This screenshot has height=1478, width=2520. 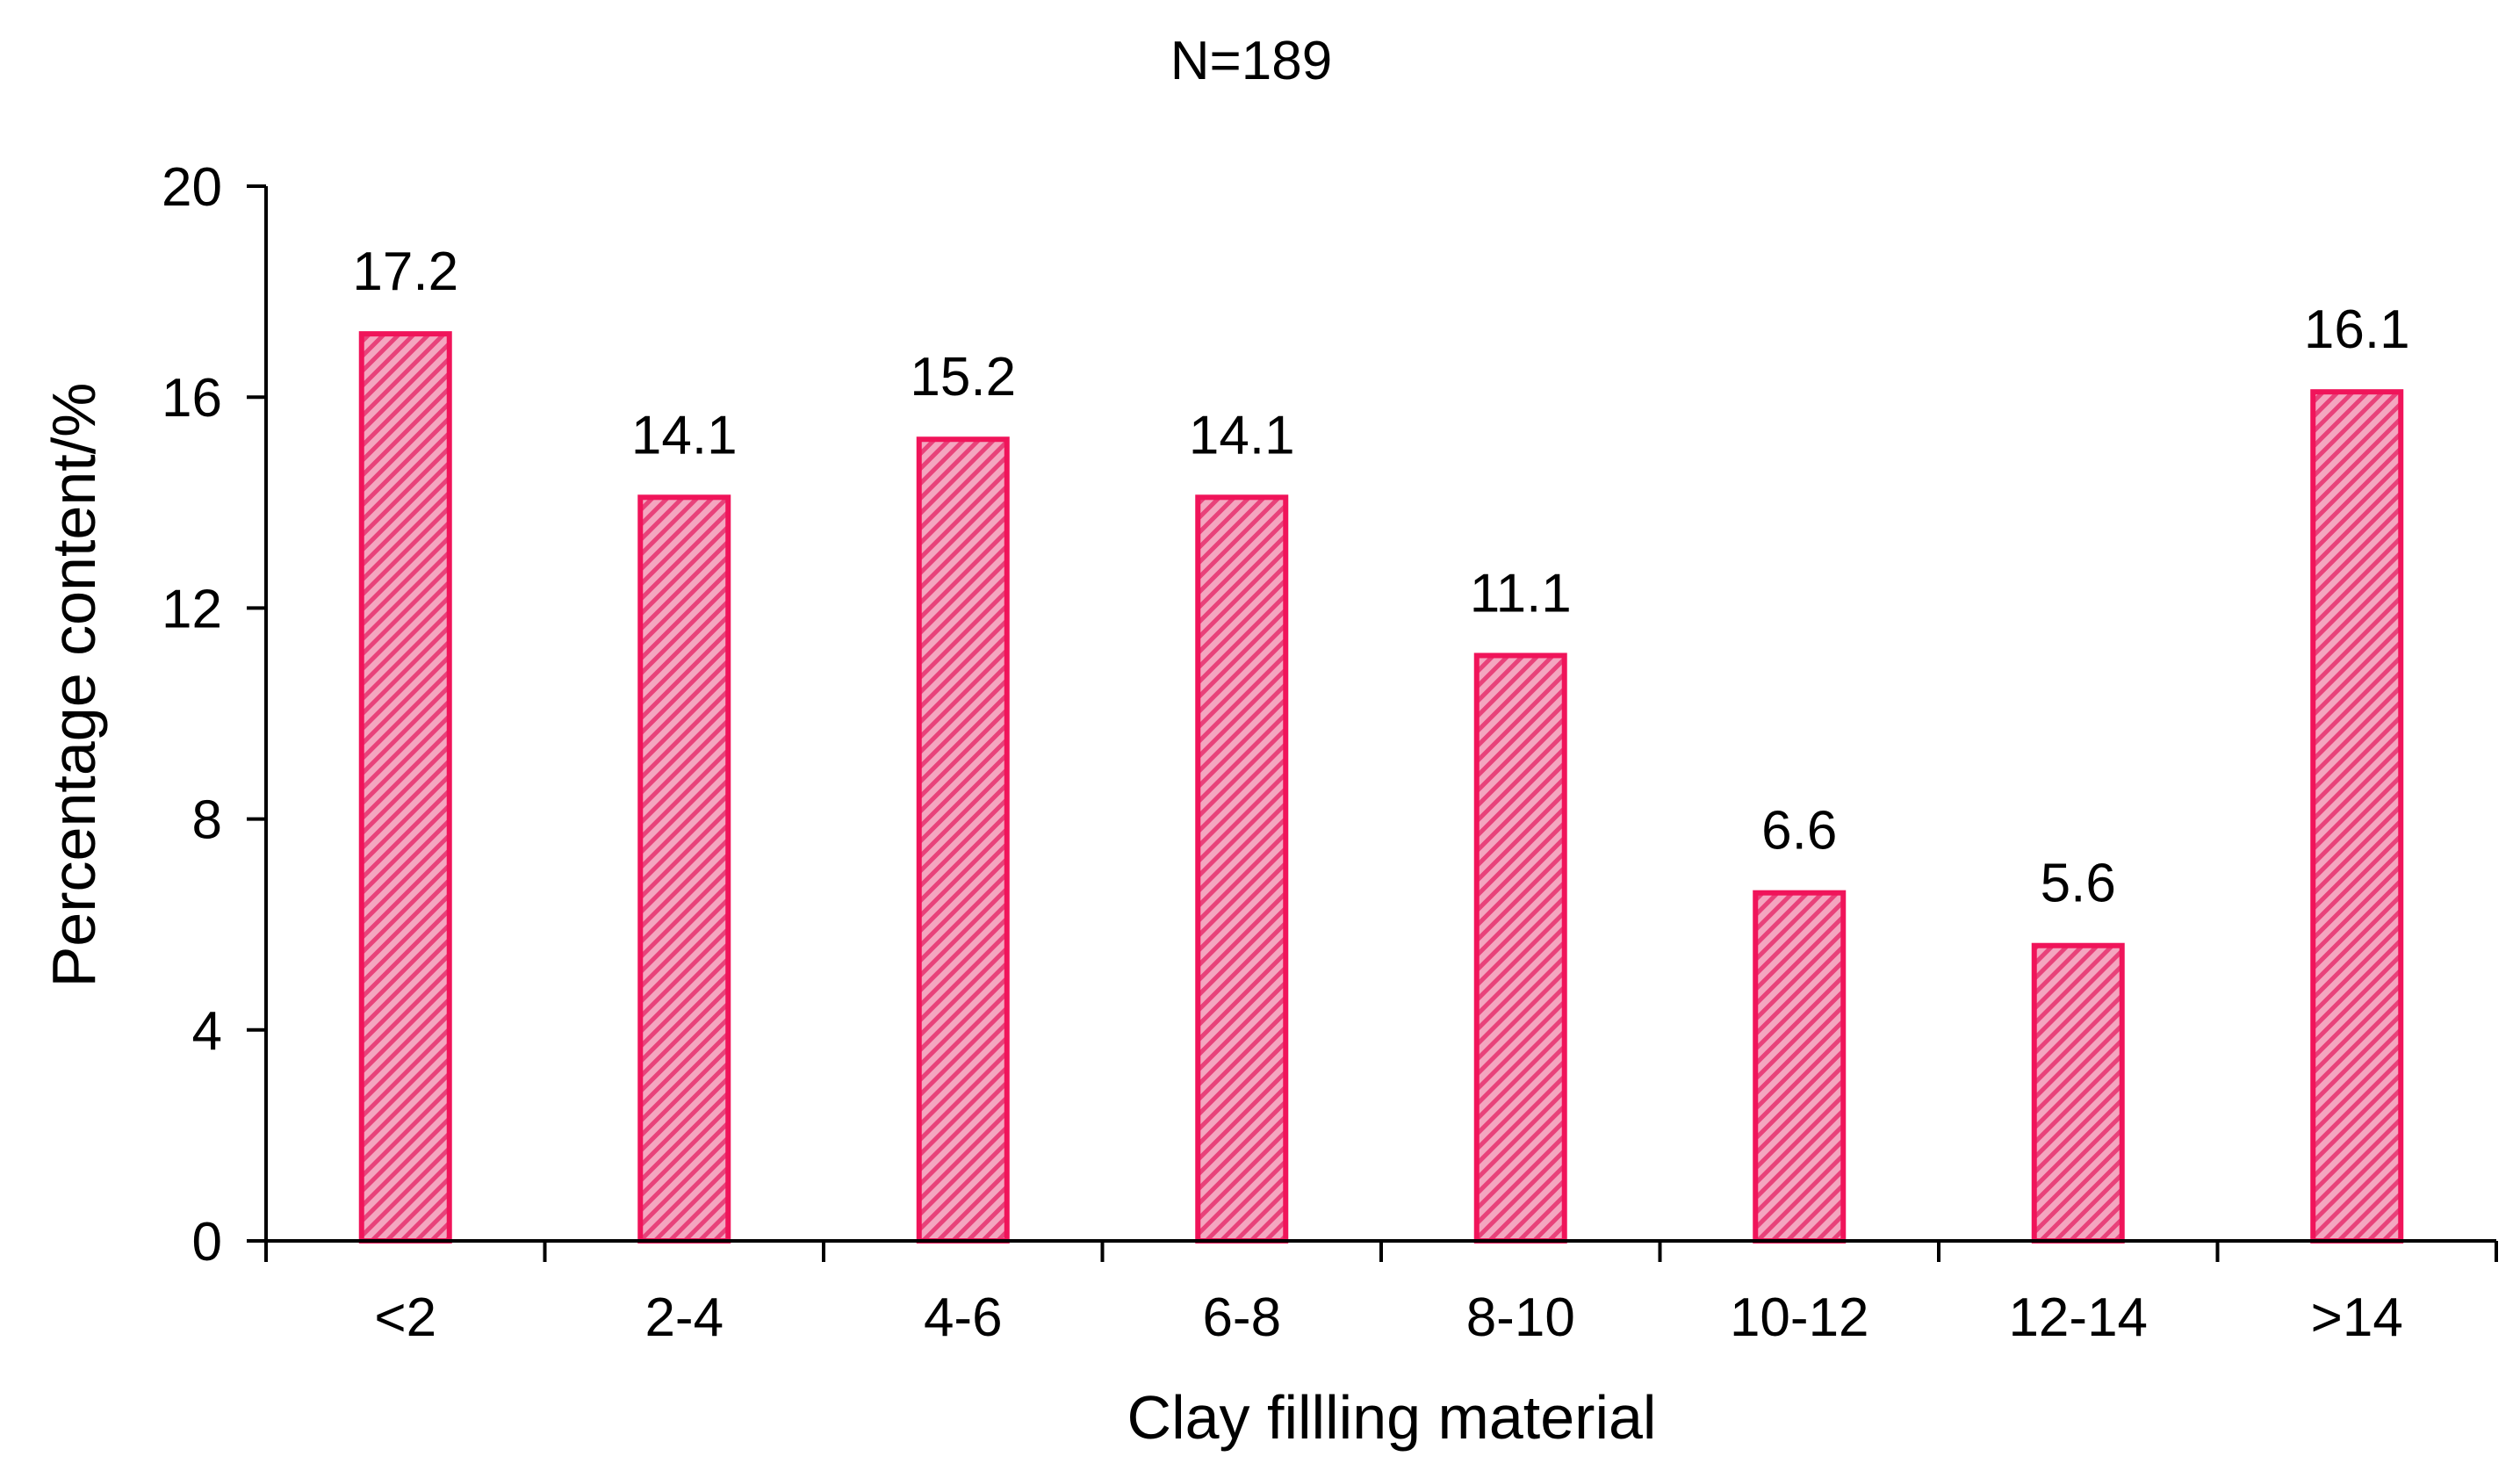 What do you see at coordinates (684, 1317) in the screenshot?
I see `x-tick-label-2: 2-4` at bounding box center [684, 1317].